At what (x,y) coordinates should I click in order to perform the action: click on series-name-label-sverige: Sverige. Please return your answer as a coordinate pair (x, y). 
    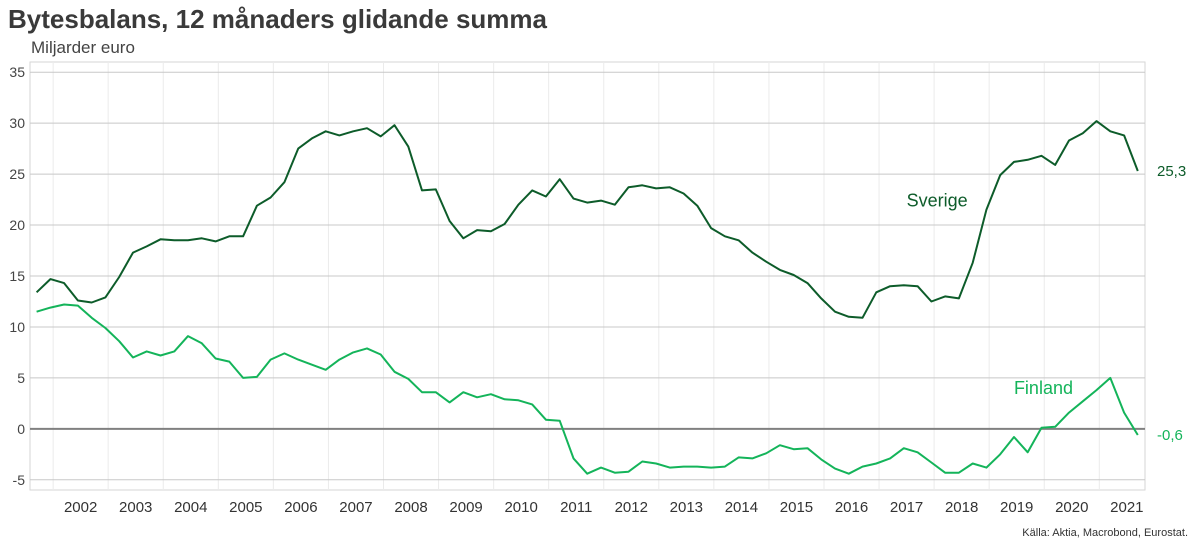
    Looking at the image, I should click on (937, 201).